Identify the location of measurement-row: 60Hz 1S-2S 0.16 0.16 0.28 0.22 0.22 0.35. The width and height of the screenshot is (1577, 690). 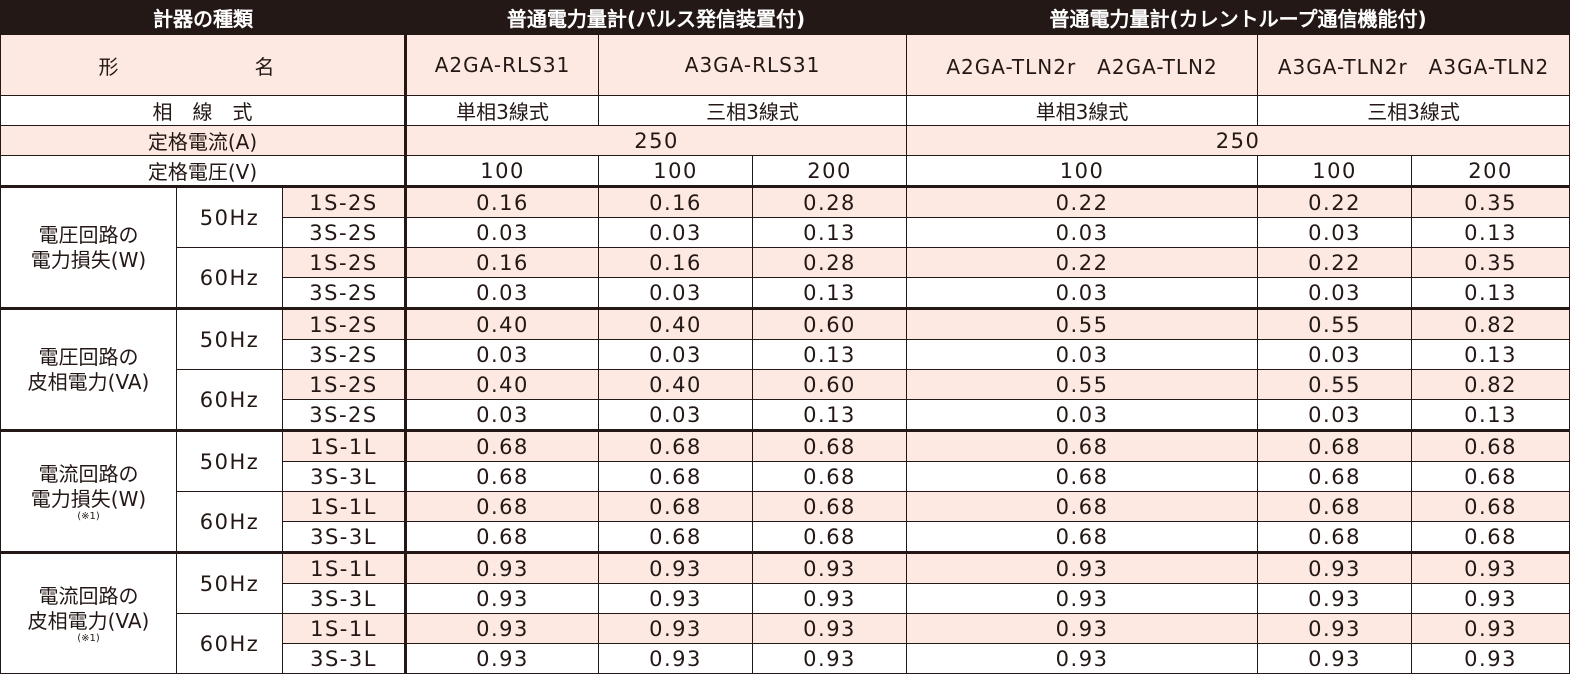
(785, 278).